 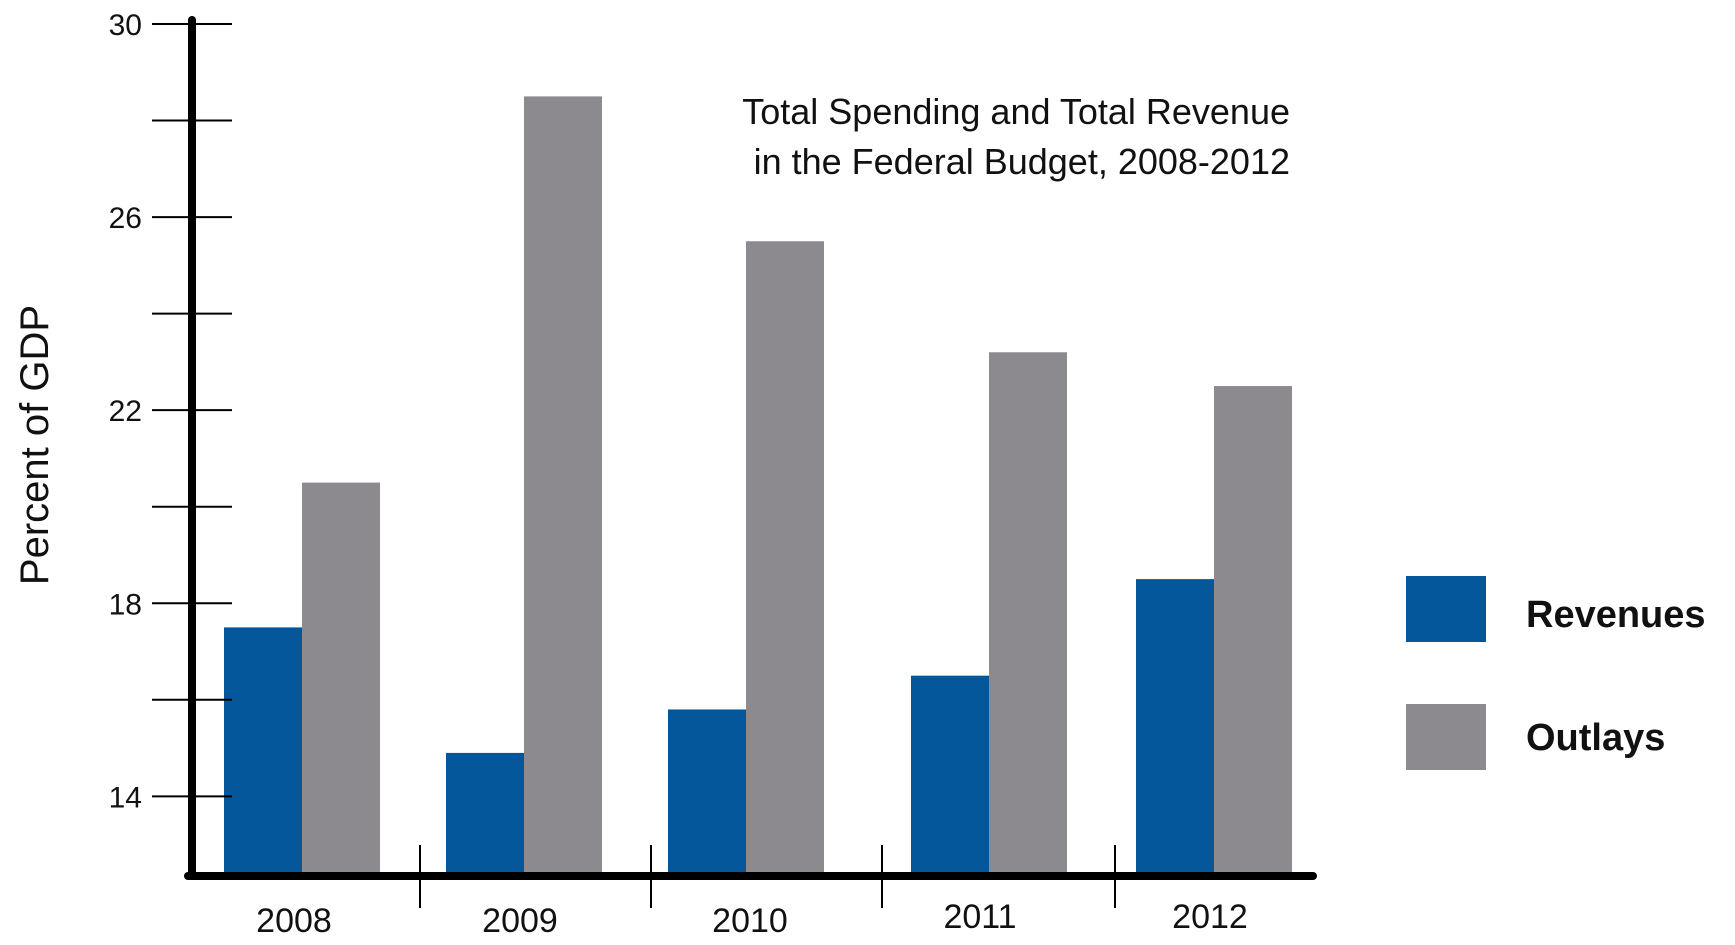 I want to click on y-tick-label-22: 22, so click(x=125, y=411).